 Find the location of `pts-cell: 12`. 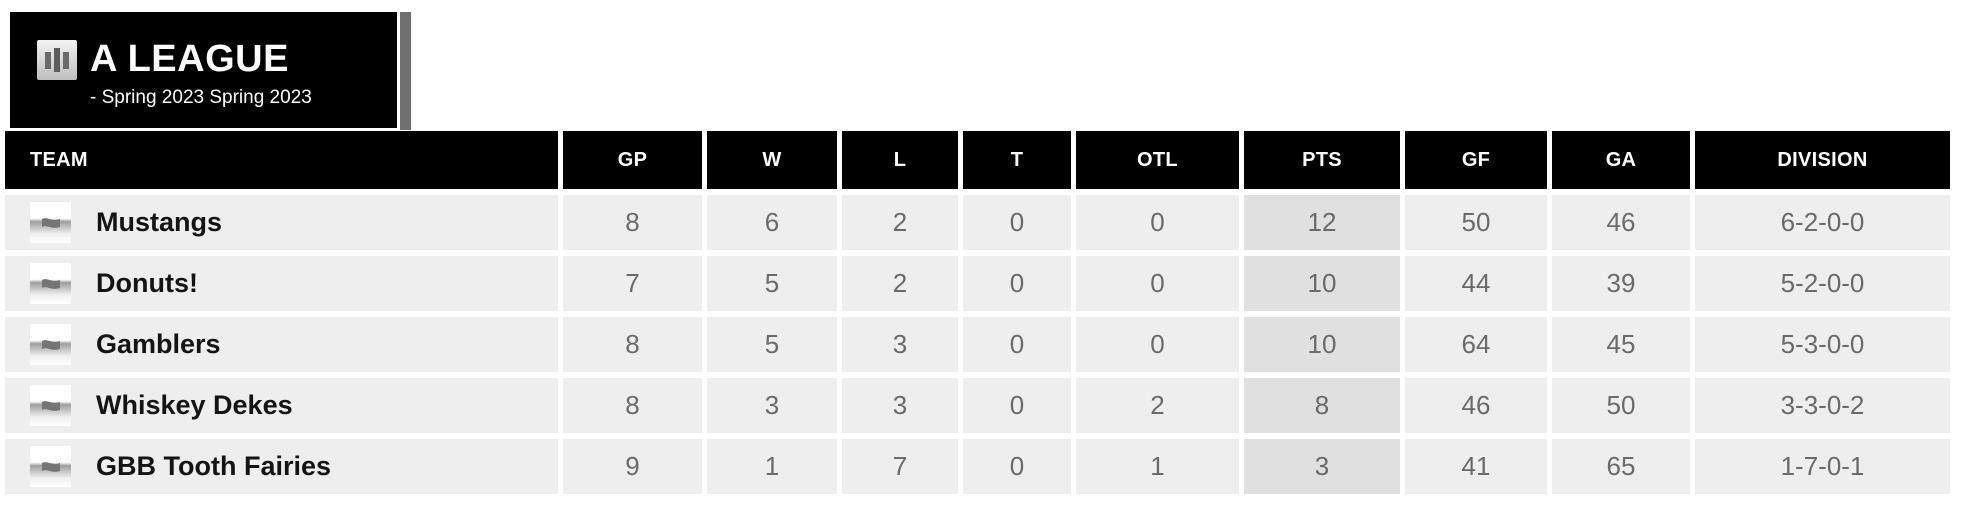

pts-cell: 12 is located at coordinates (1322, 222).